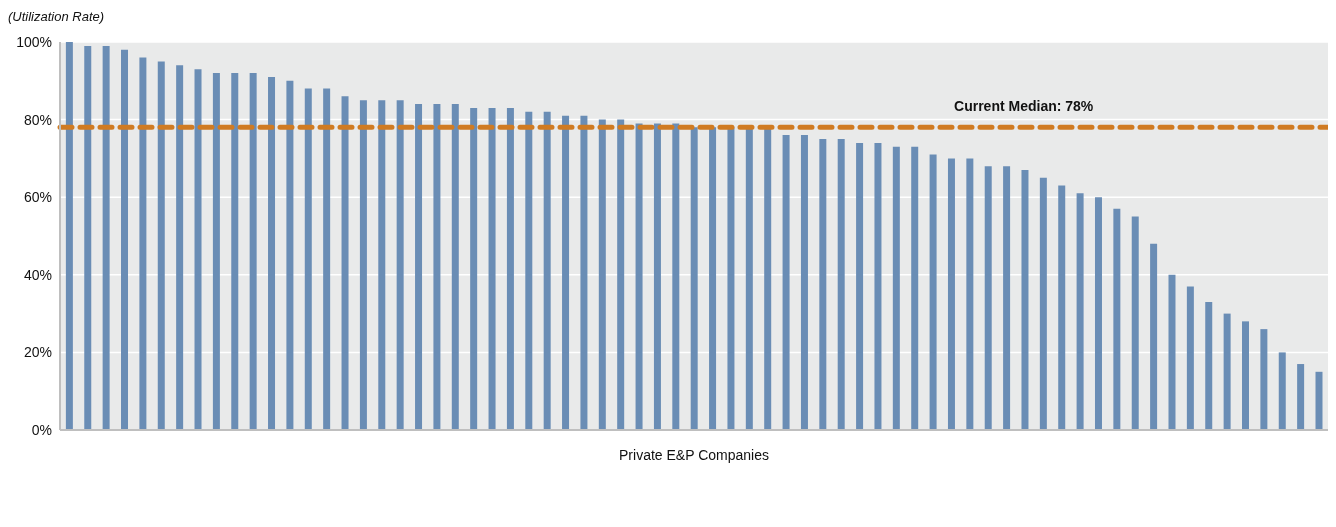 The image size is (1336, 527). What do you see at coordinates (37, 119) in the screenshot?
I see `y-tick-label: 80%` at bounding box center [37, 119].